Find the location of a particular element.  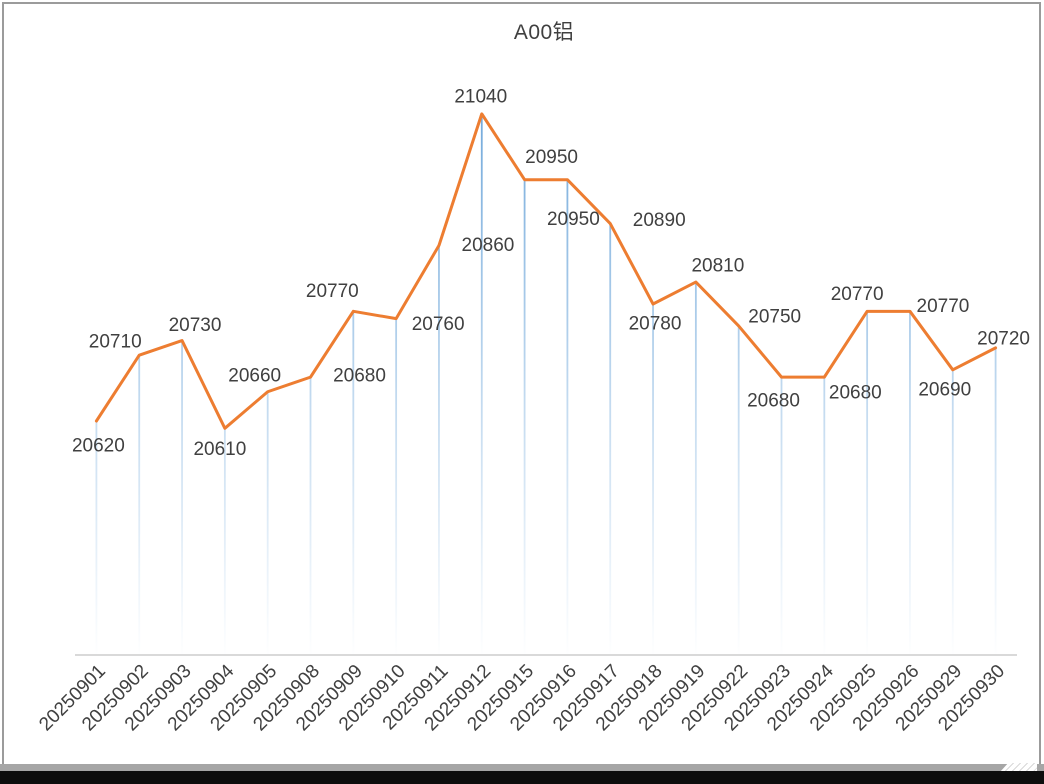

data-label: 20660 is located at coordinates (254, 375).